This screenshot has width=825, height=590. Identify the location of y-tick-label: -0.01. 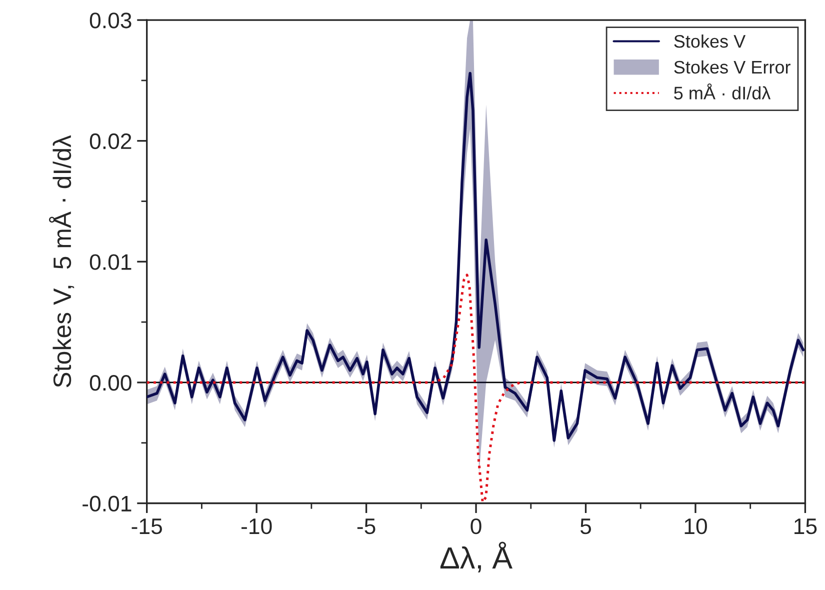
(107, 504).